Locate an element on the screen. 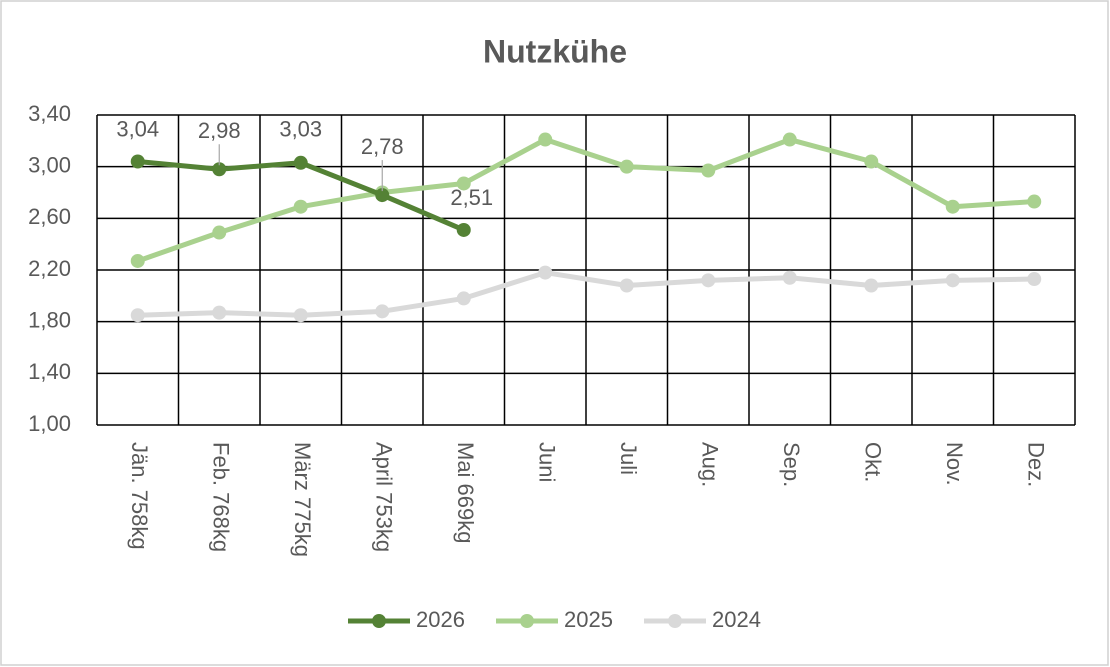 The height and width of the screenshot is (667, 1110). y-tick-label: 1,00 is located at coordinates (49, 423).